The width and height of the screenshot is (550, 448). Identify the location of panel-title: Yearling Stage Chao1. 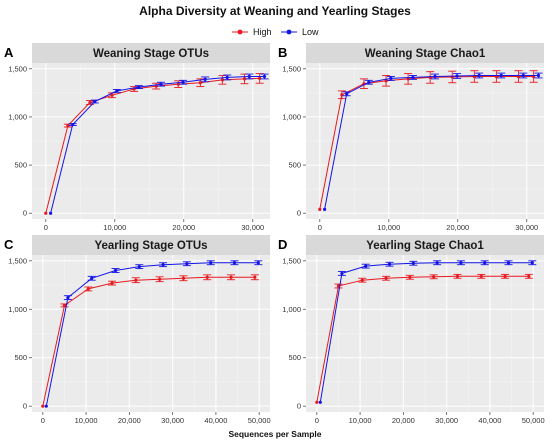
(425, 246).